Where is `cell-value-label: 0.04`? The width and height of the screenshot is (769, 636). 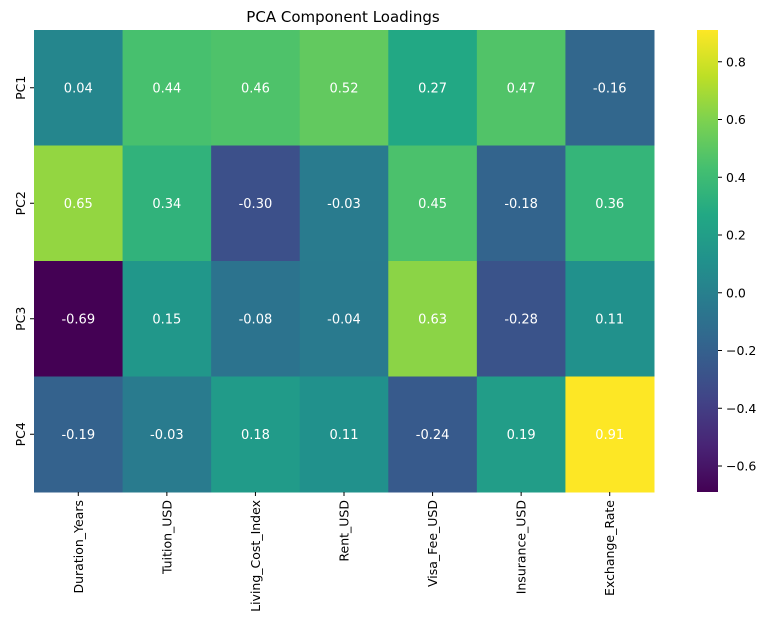 cell-value-label: 0.04 is located at coordinates (78, 88).